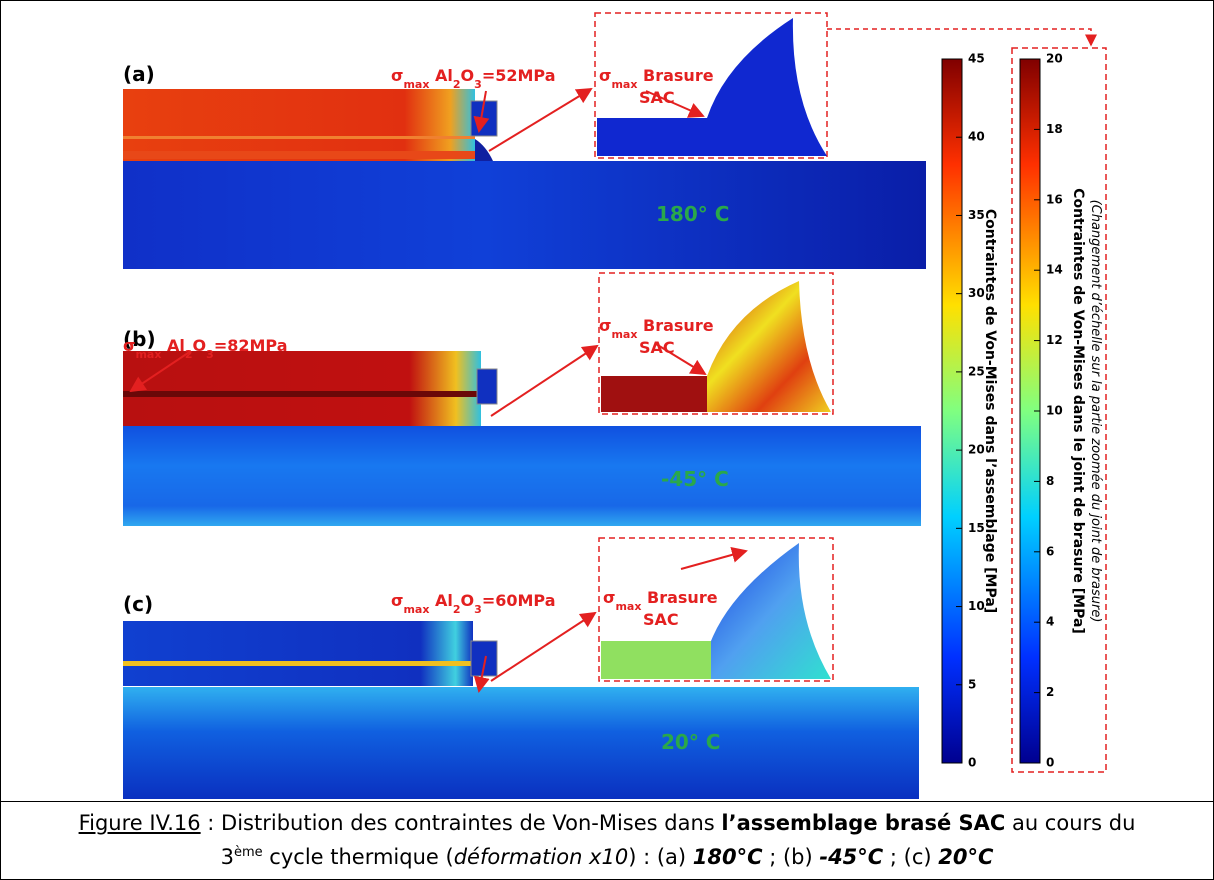  What do you see at coordinates (1054, 270) in the screenshot?
I see `tick-label: 14` at bounding box center [1054, 270].